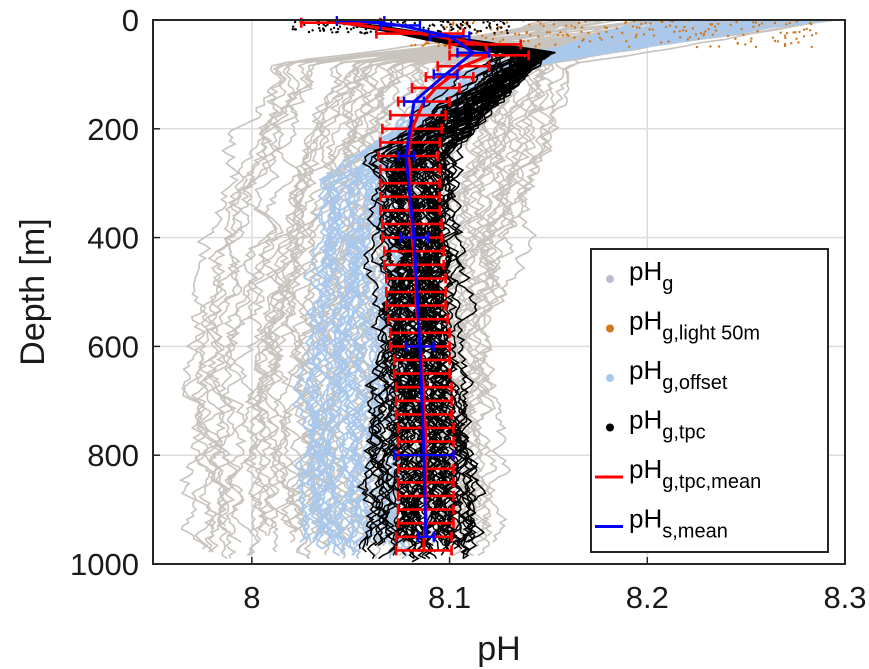 The height and width of the screenshot is (669, 869). What do you see at coordinates (694, 325) in the screenshot?
I see `legend-label: pHg,light 50m` at bounding box center [694, 325].